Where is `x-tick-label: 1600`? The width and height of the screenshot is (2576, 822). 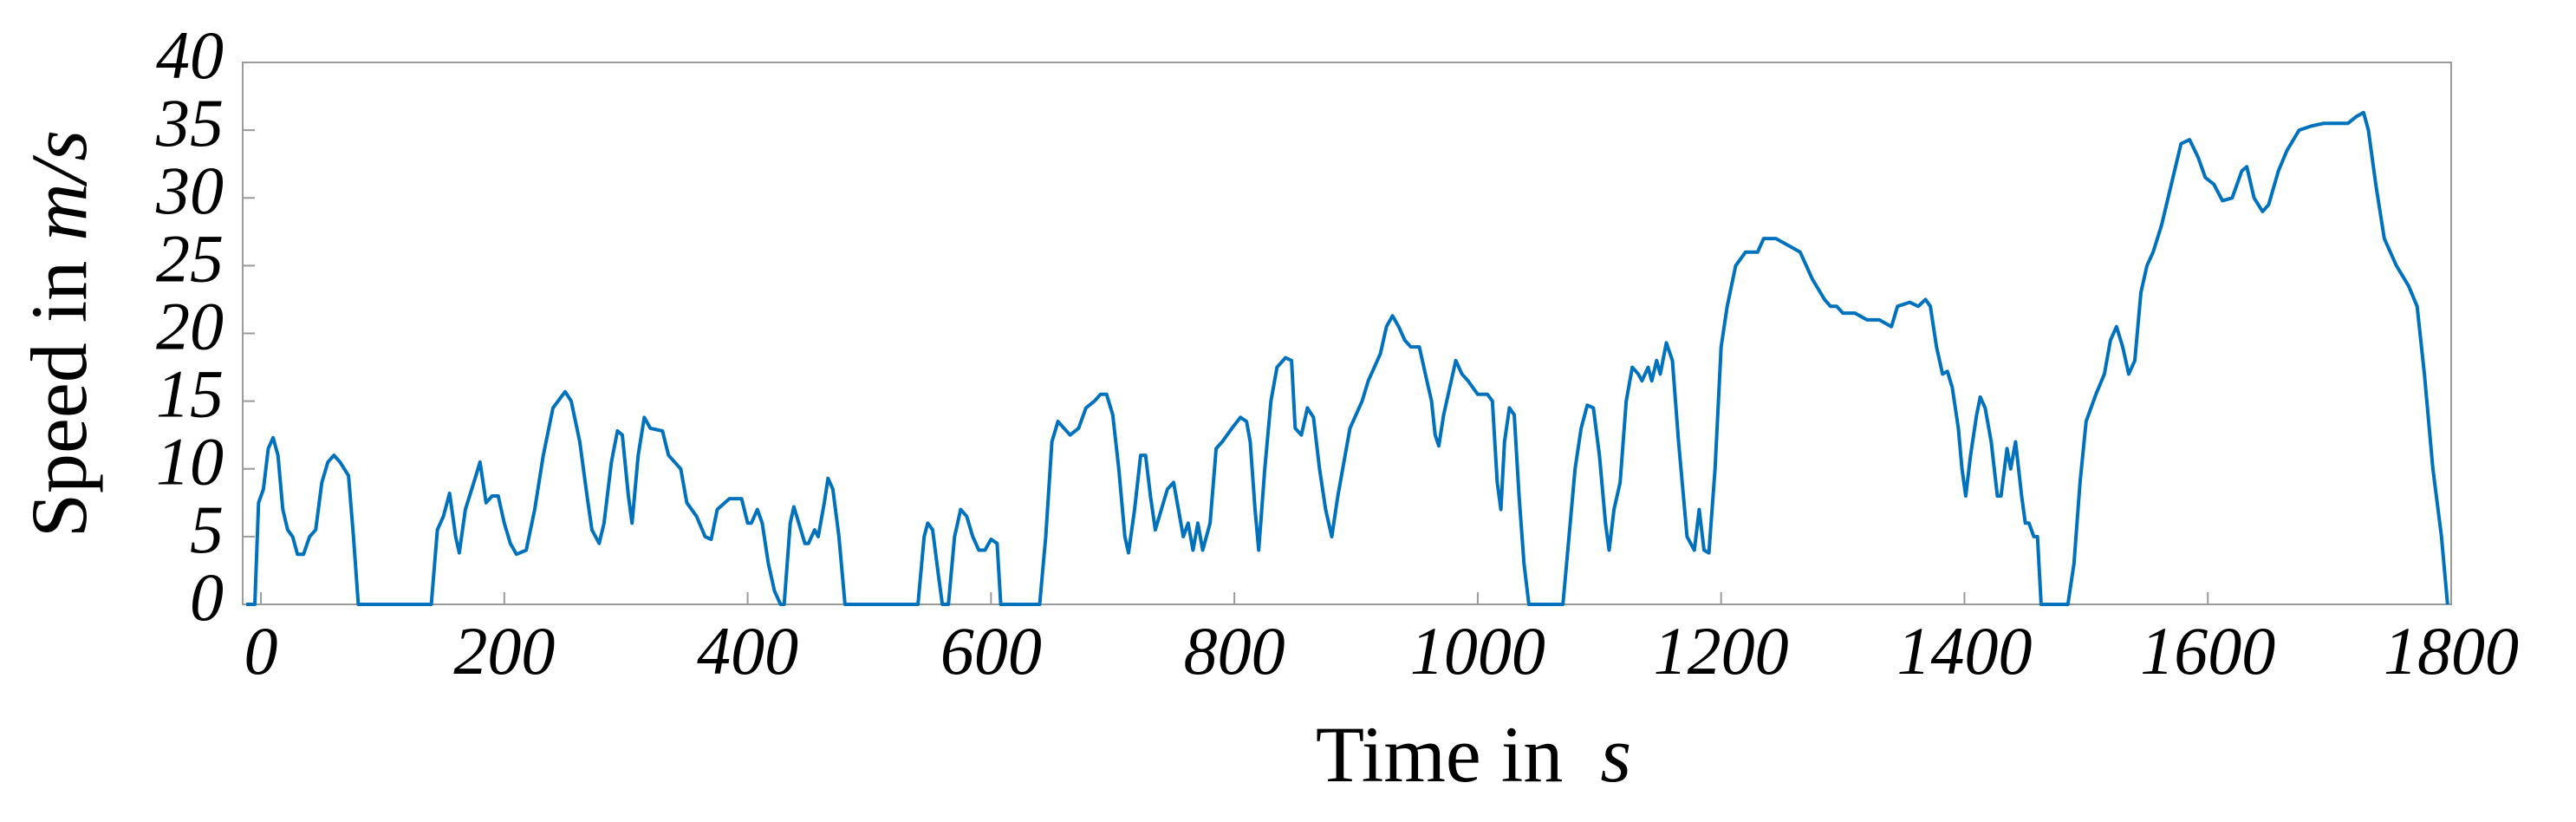 x-tick-label: 1600 is located at coordinates (2207, 650).